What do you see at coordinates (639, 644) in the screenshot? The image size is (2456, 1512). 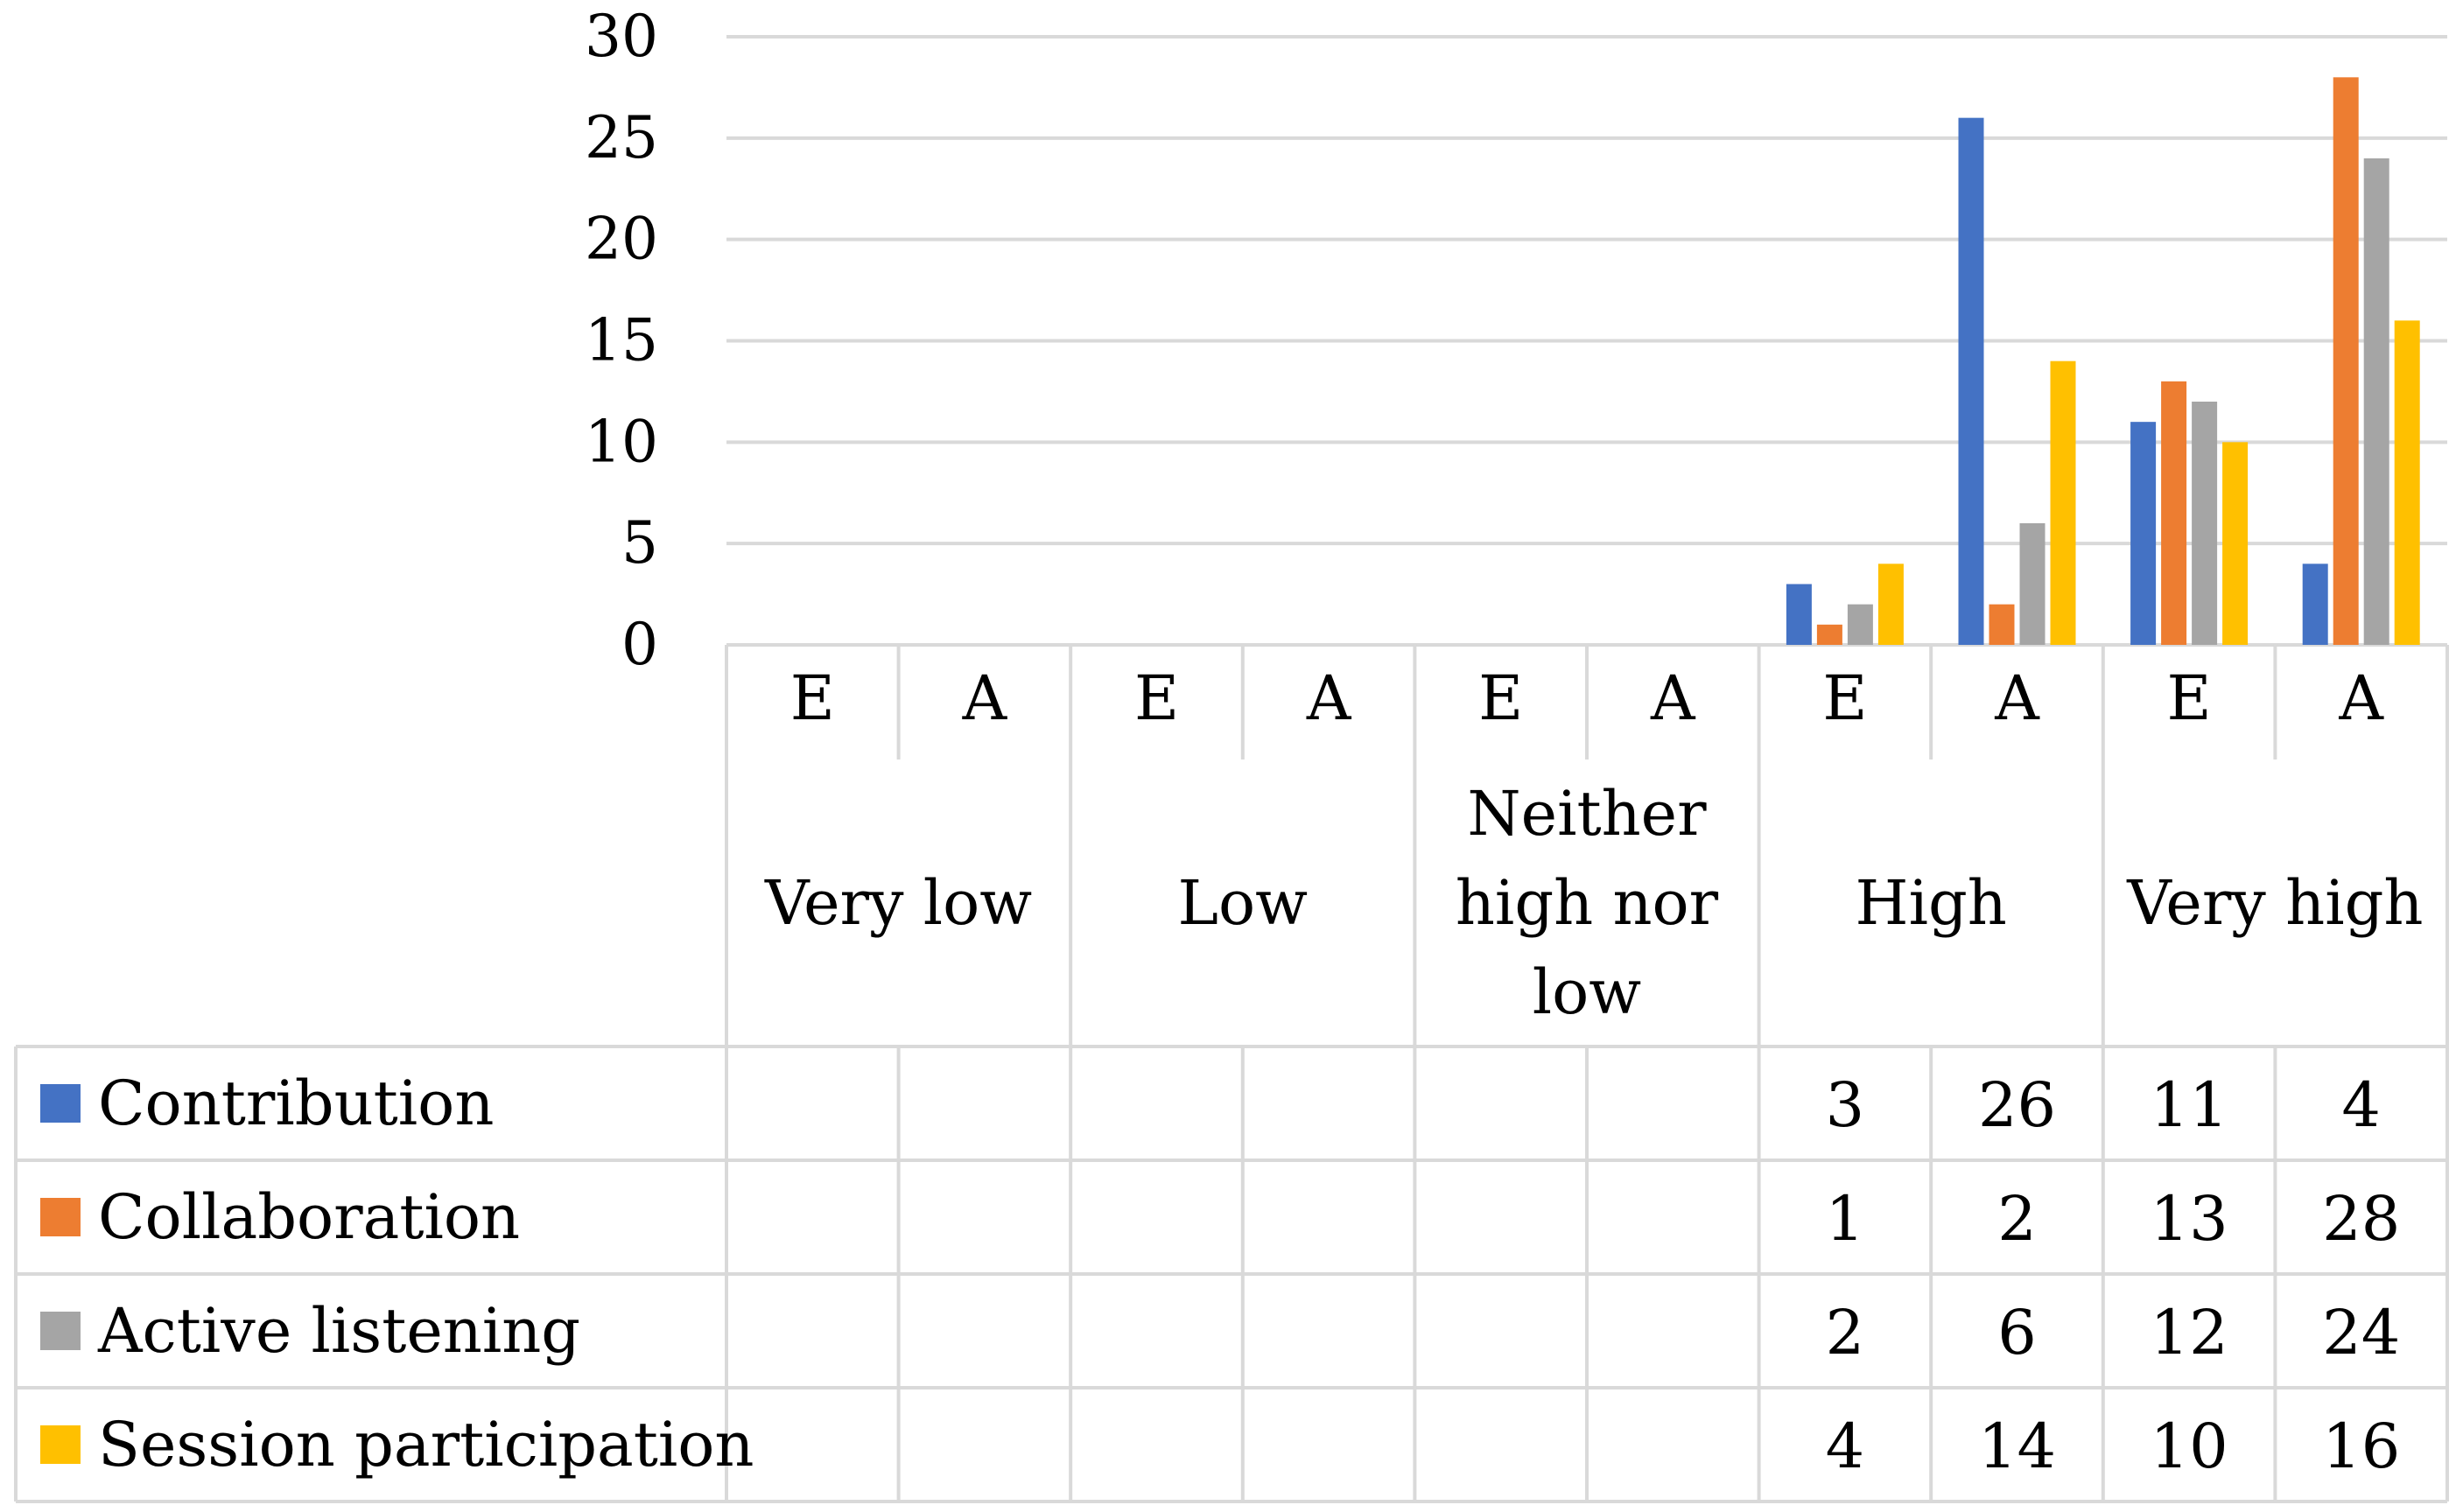 I see `y-tick-label: 0` at bounding box center [639, 644].